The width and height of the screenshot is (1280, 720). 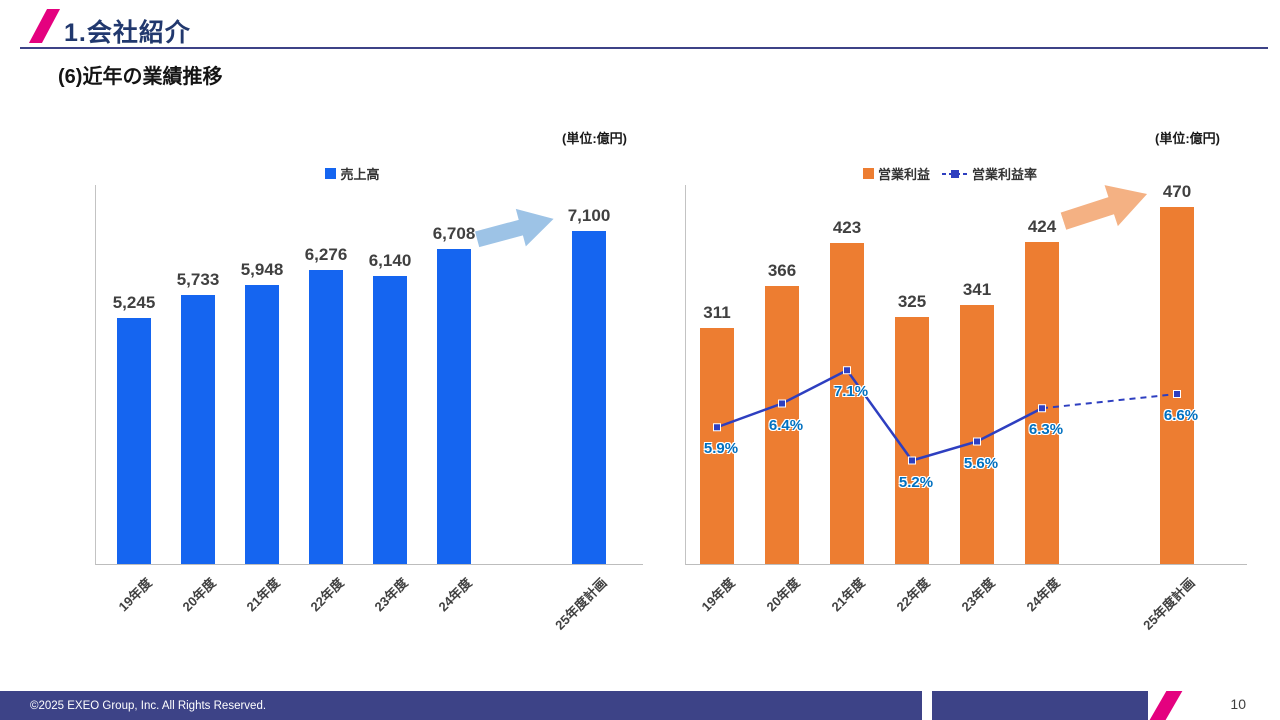 I want to click on legend-label: 売上高, so click(x=360, y=174).